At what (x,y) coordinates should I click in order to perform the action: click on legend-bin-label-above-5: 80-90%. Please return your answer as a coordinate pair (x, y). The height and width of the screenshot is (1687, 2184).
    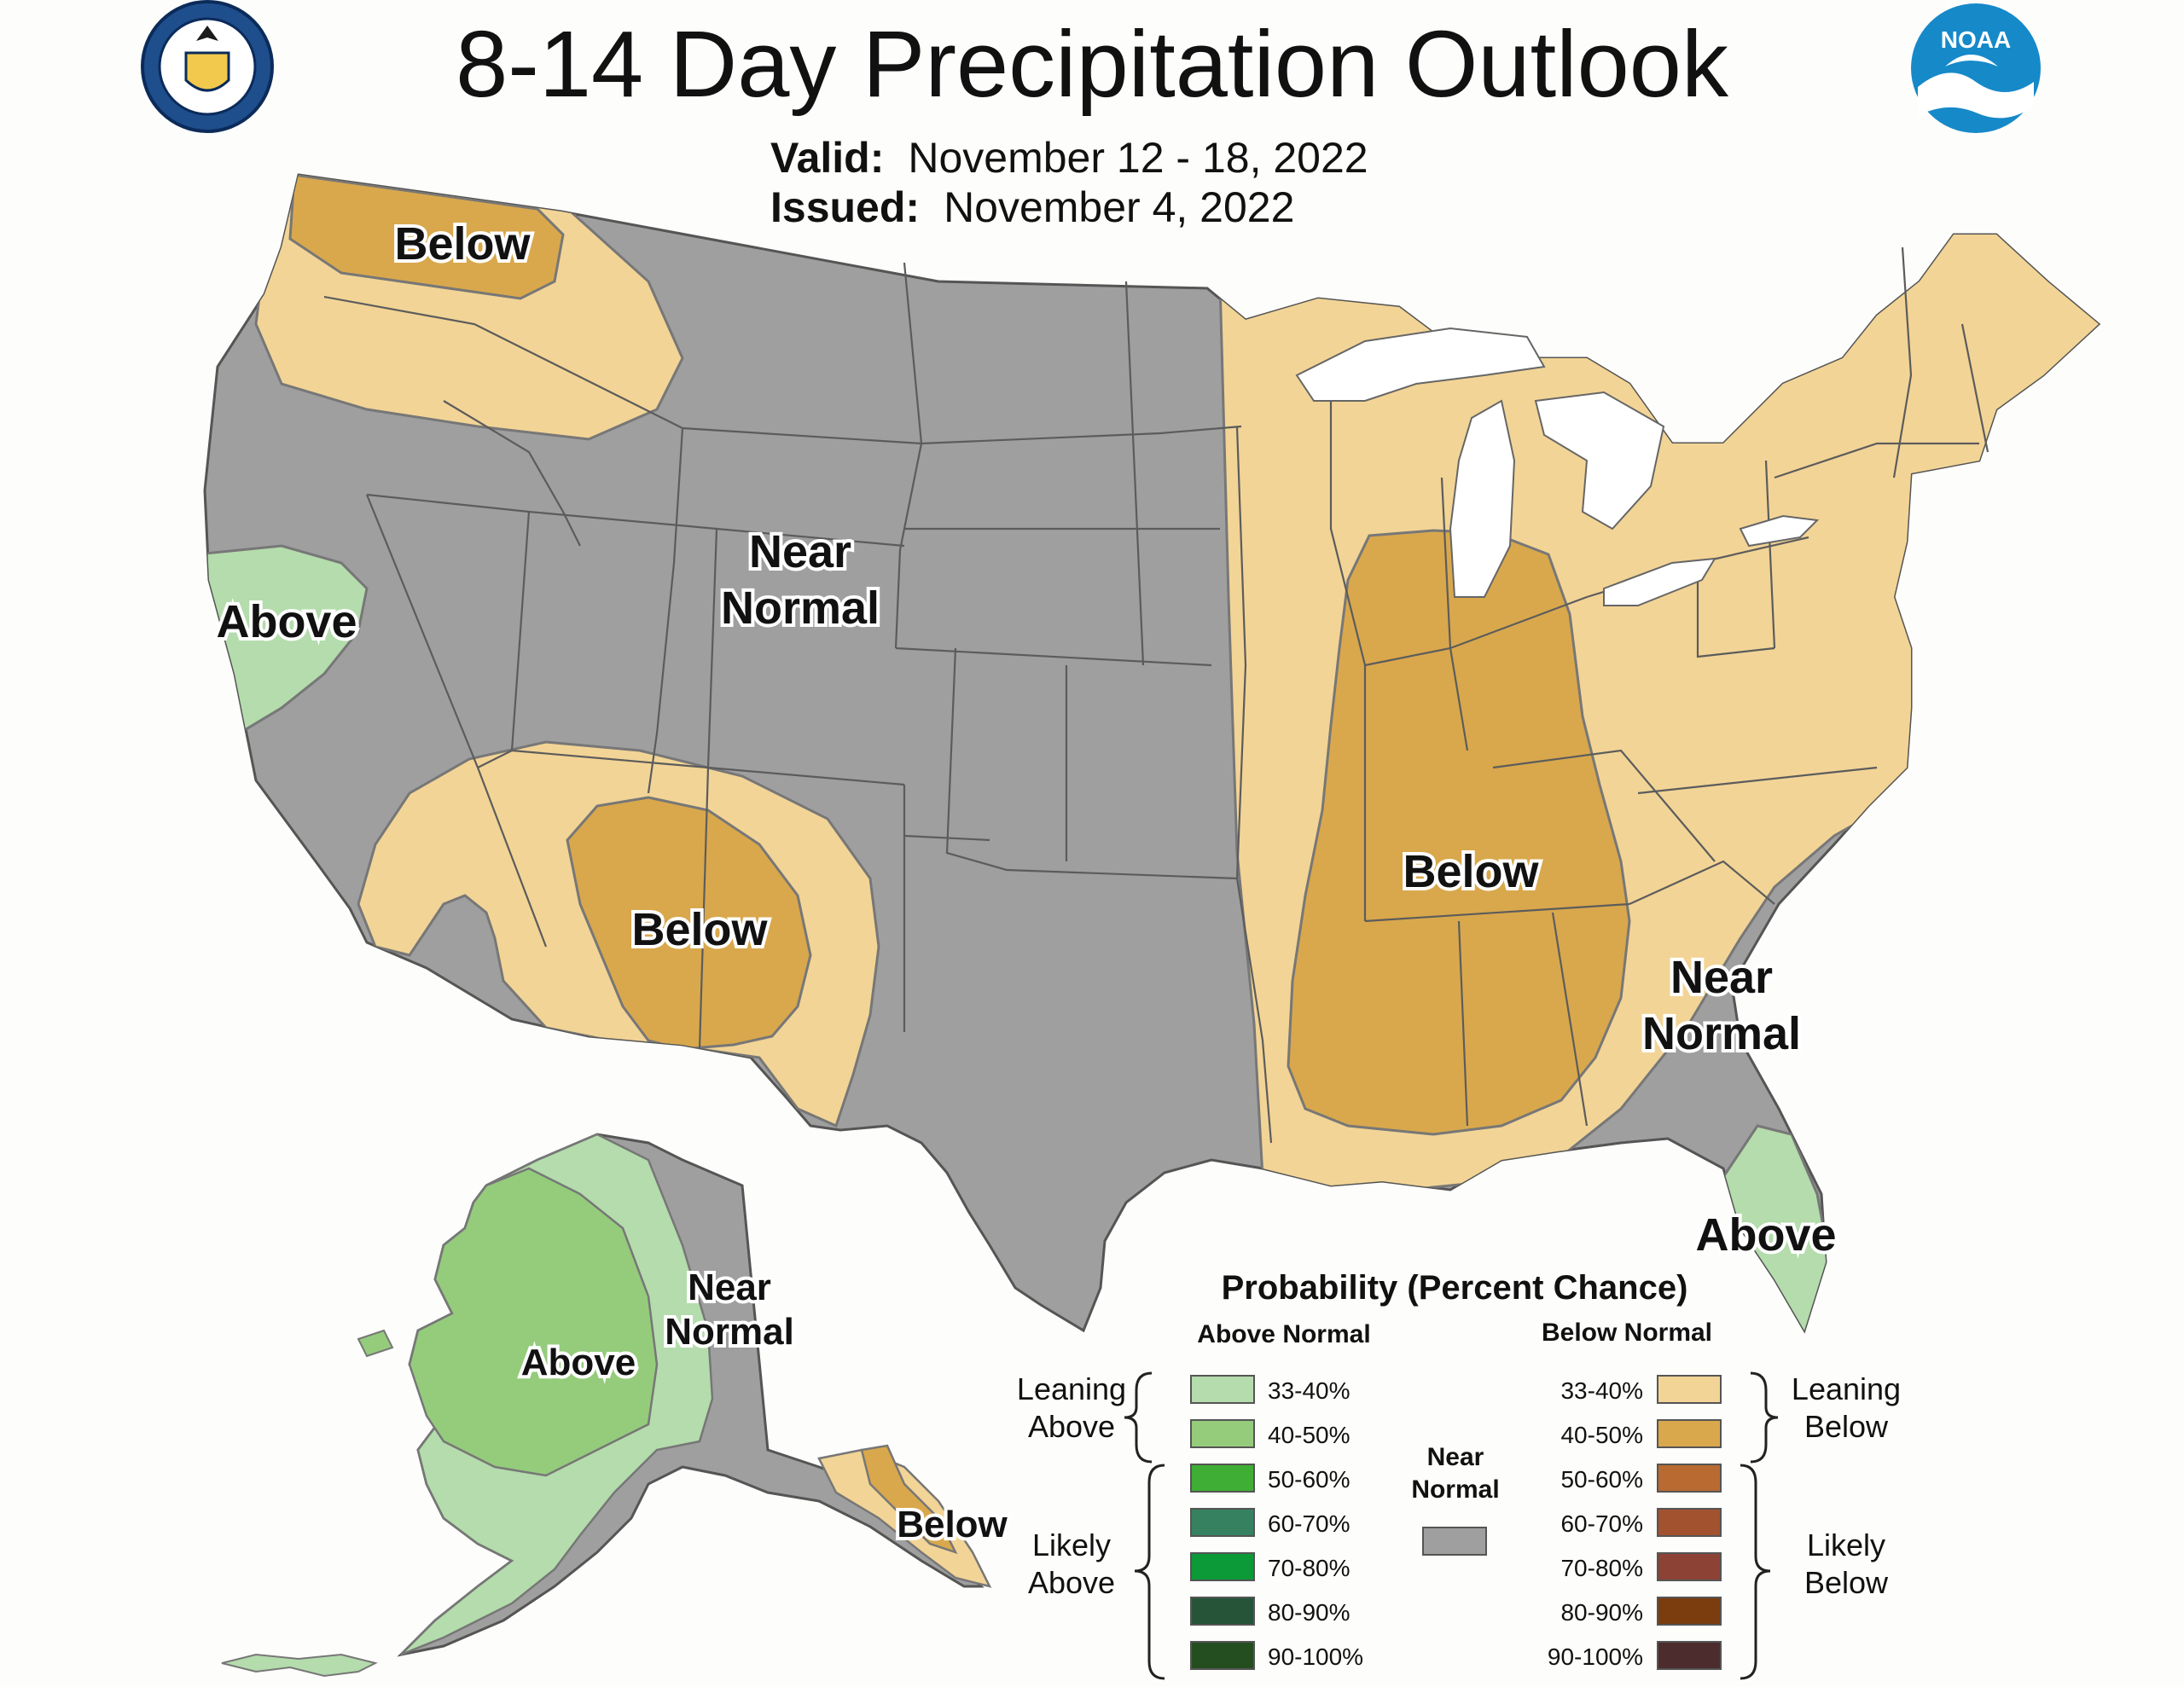
    Looking at the image, I should click on (1309, 1612).